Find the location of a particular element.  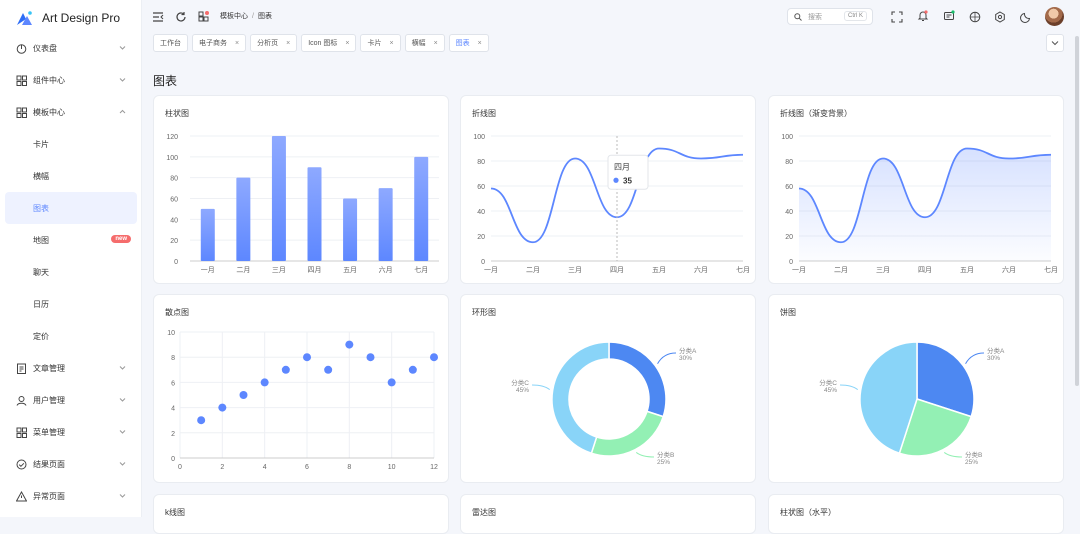

worktab-1: 电子商务 × is located at coordinates (219, 43).